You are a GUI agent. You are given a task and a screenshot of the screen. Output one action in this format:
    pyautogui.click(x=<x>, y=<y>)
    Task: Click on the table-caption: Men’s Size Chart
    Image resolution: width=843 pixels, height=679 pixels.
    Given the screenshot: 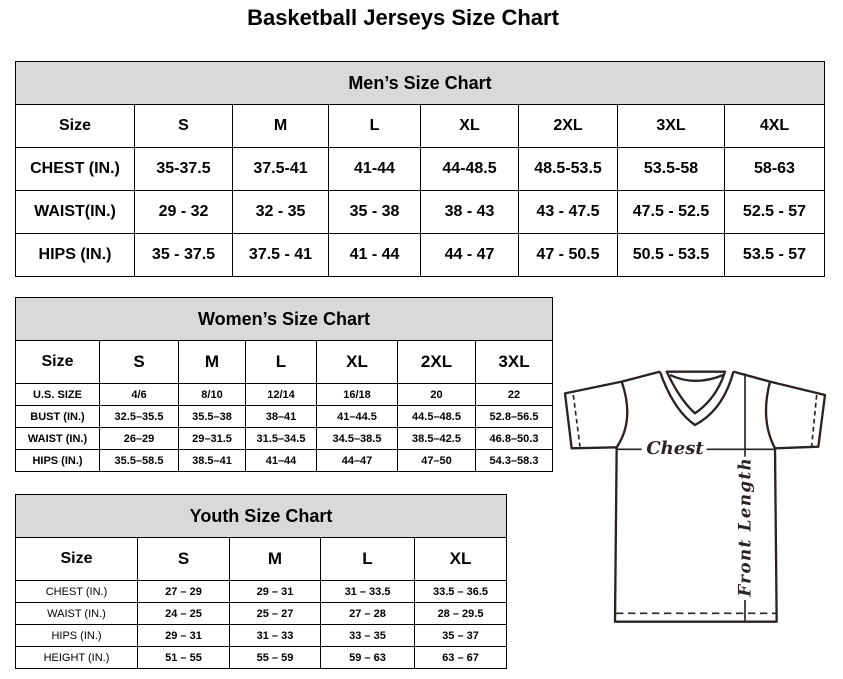 What is the action you would take?
    pyautogui.click(x=420, y=83)
    